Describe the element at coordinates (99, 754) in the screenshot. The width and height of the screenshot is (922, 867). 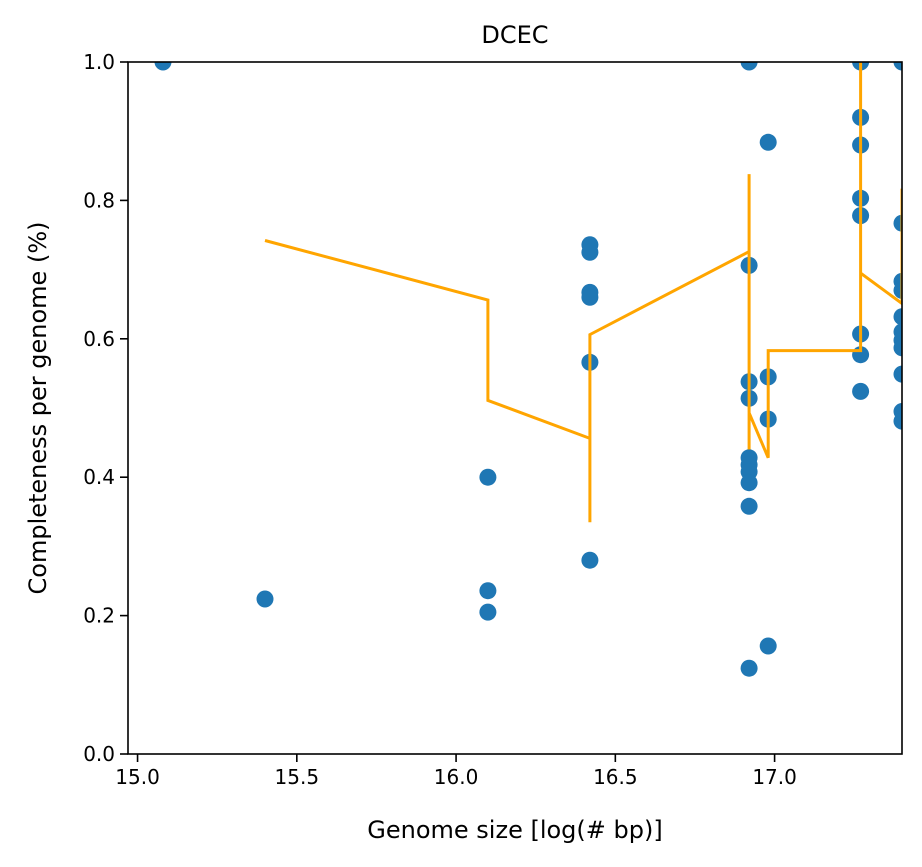
I see `y-tick-label: 0.0` at that location.